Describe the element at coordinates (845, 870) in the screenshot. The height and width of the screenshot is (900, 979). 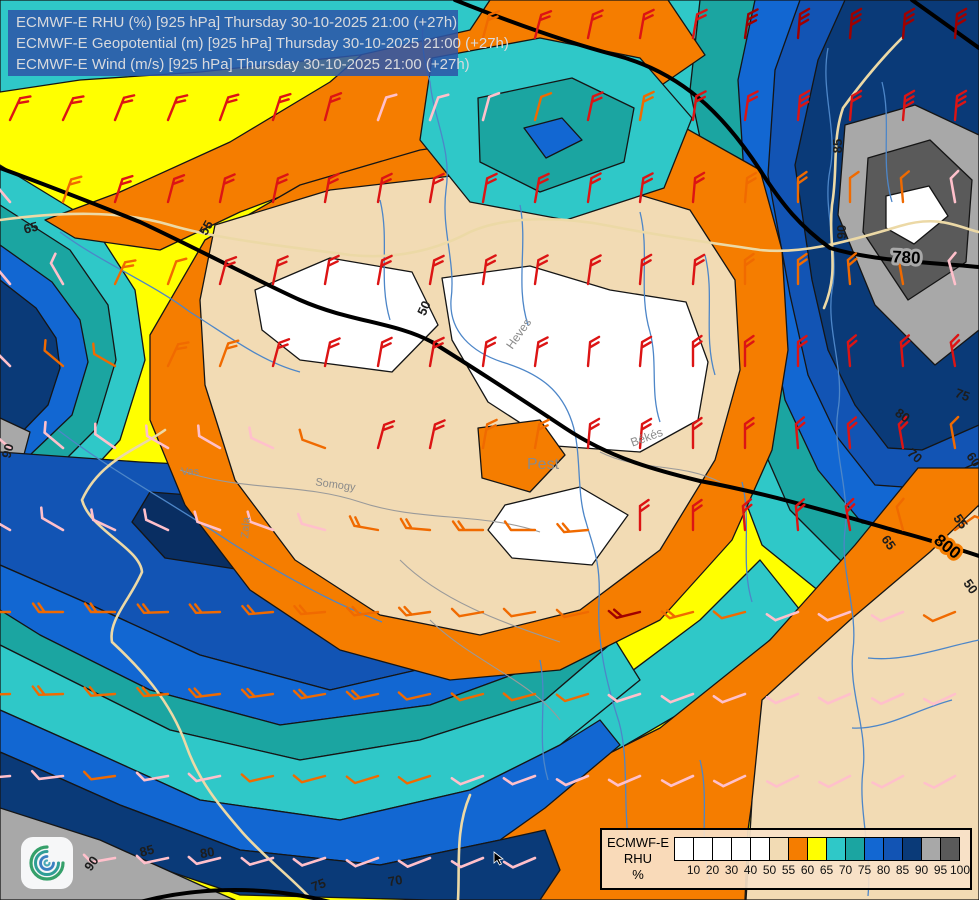
I see `legend-tick-label: 70` at that location.